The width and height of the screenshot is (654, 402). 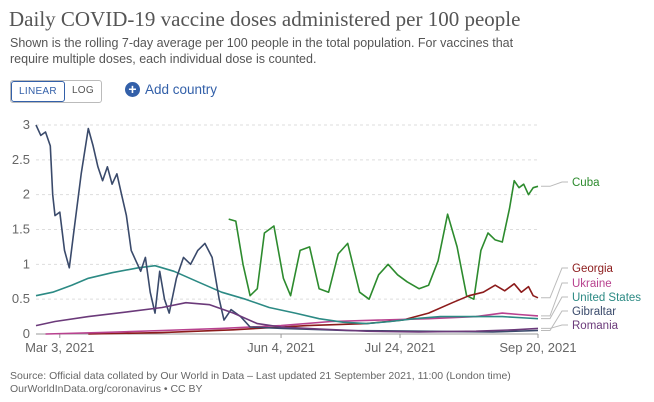 I want to click on series-label-cuba: Cuba, so click(x=586, y=183).